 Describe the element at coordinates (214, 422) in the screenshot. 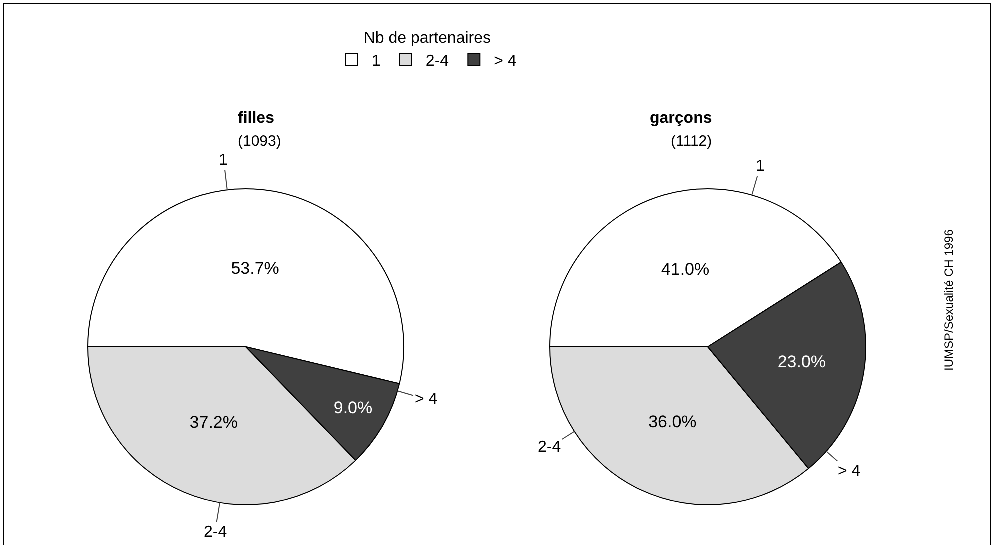

I see `data-label: 37.2%` at that location.